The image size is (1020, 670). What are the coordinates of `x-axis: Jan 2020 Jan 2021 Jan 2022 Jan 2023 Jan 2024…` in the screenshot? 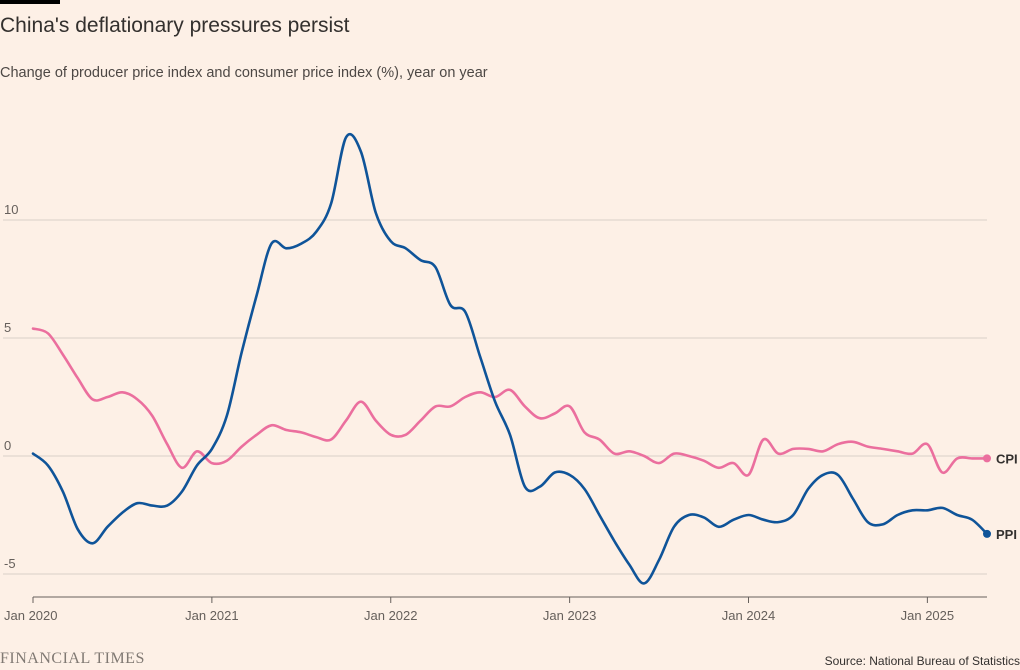 It's located at (495, 609).